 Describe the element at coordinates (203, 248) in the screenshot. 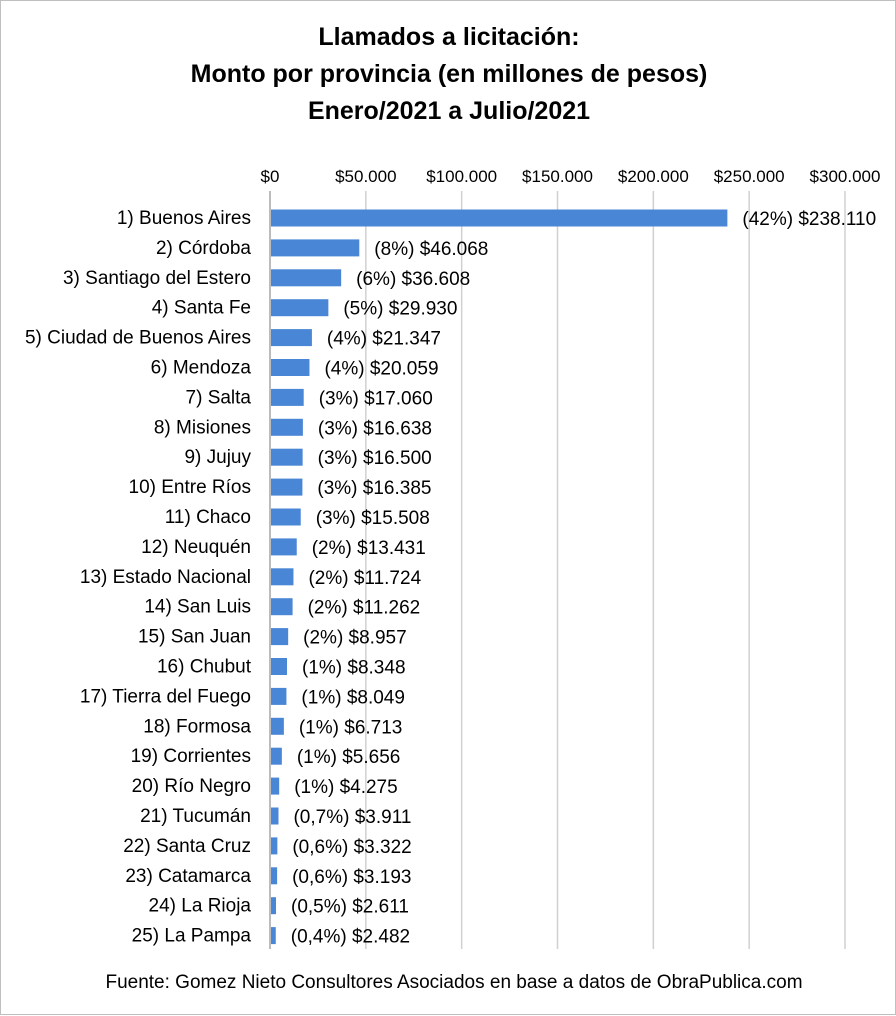

I see `category-label: 2) Córdoba` at that location.